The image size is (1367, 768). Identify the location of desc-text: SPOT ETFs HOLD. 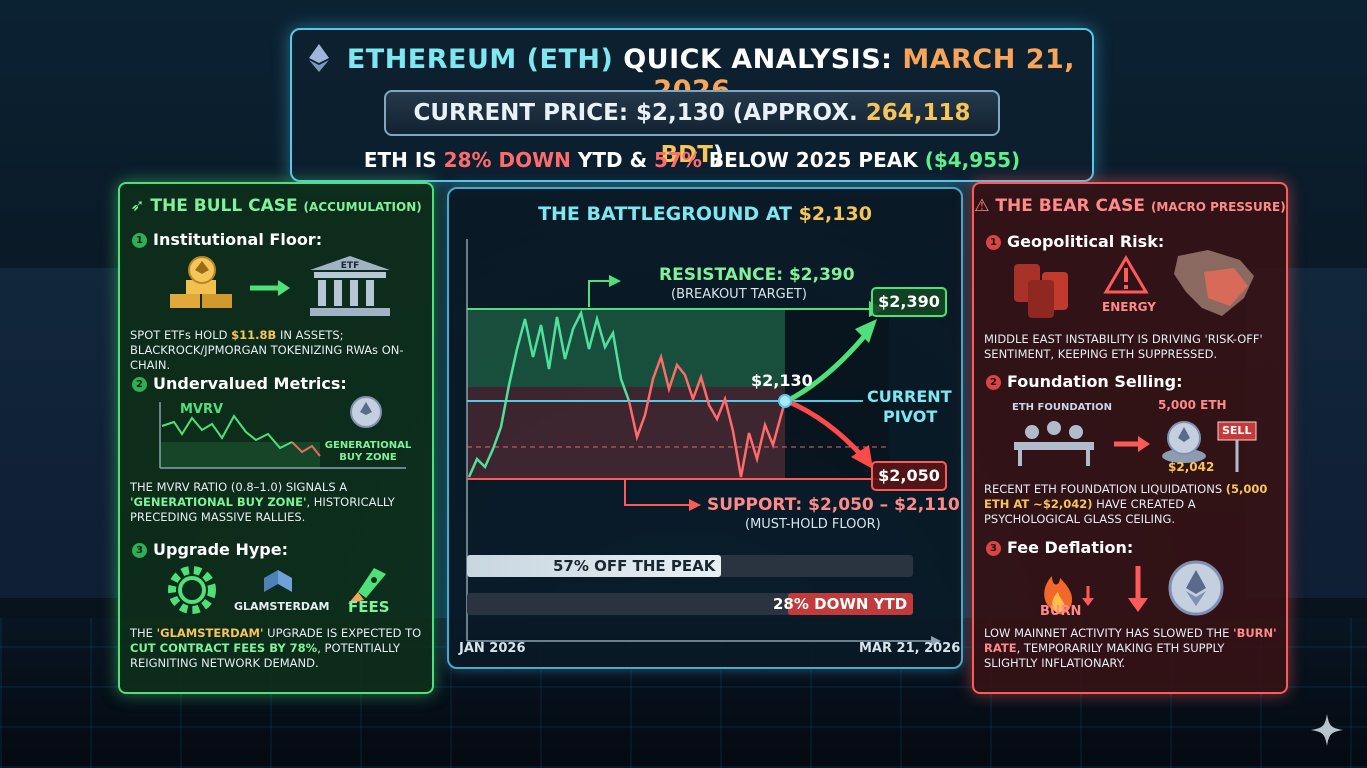
(179, 335).